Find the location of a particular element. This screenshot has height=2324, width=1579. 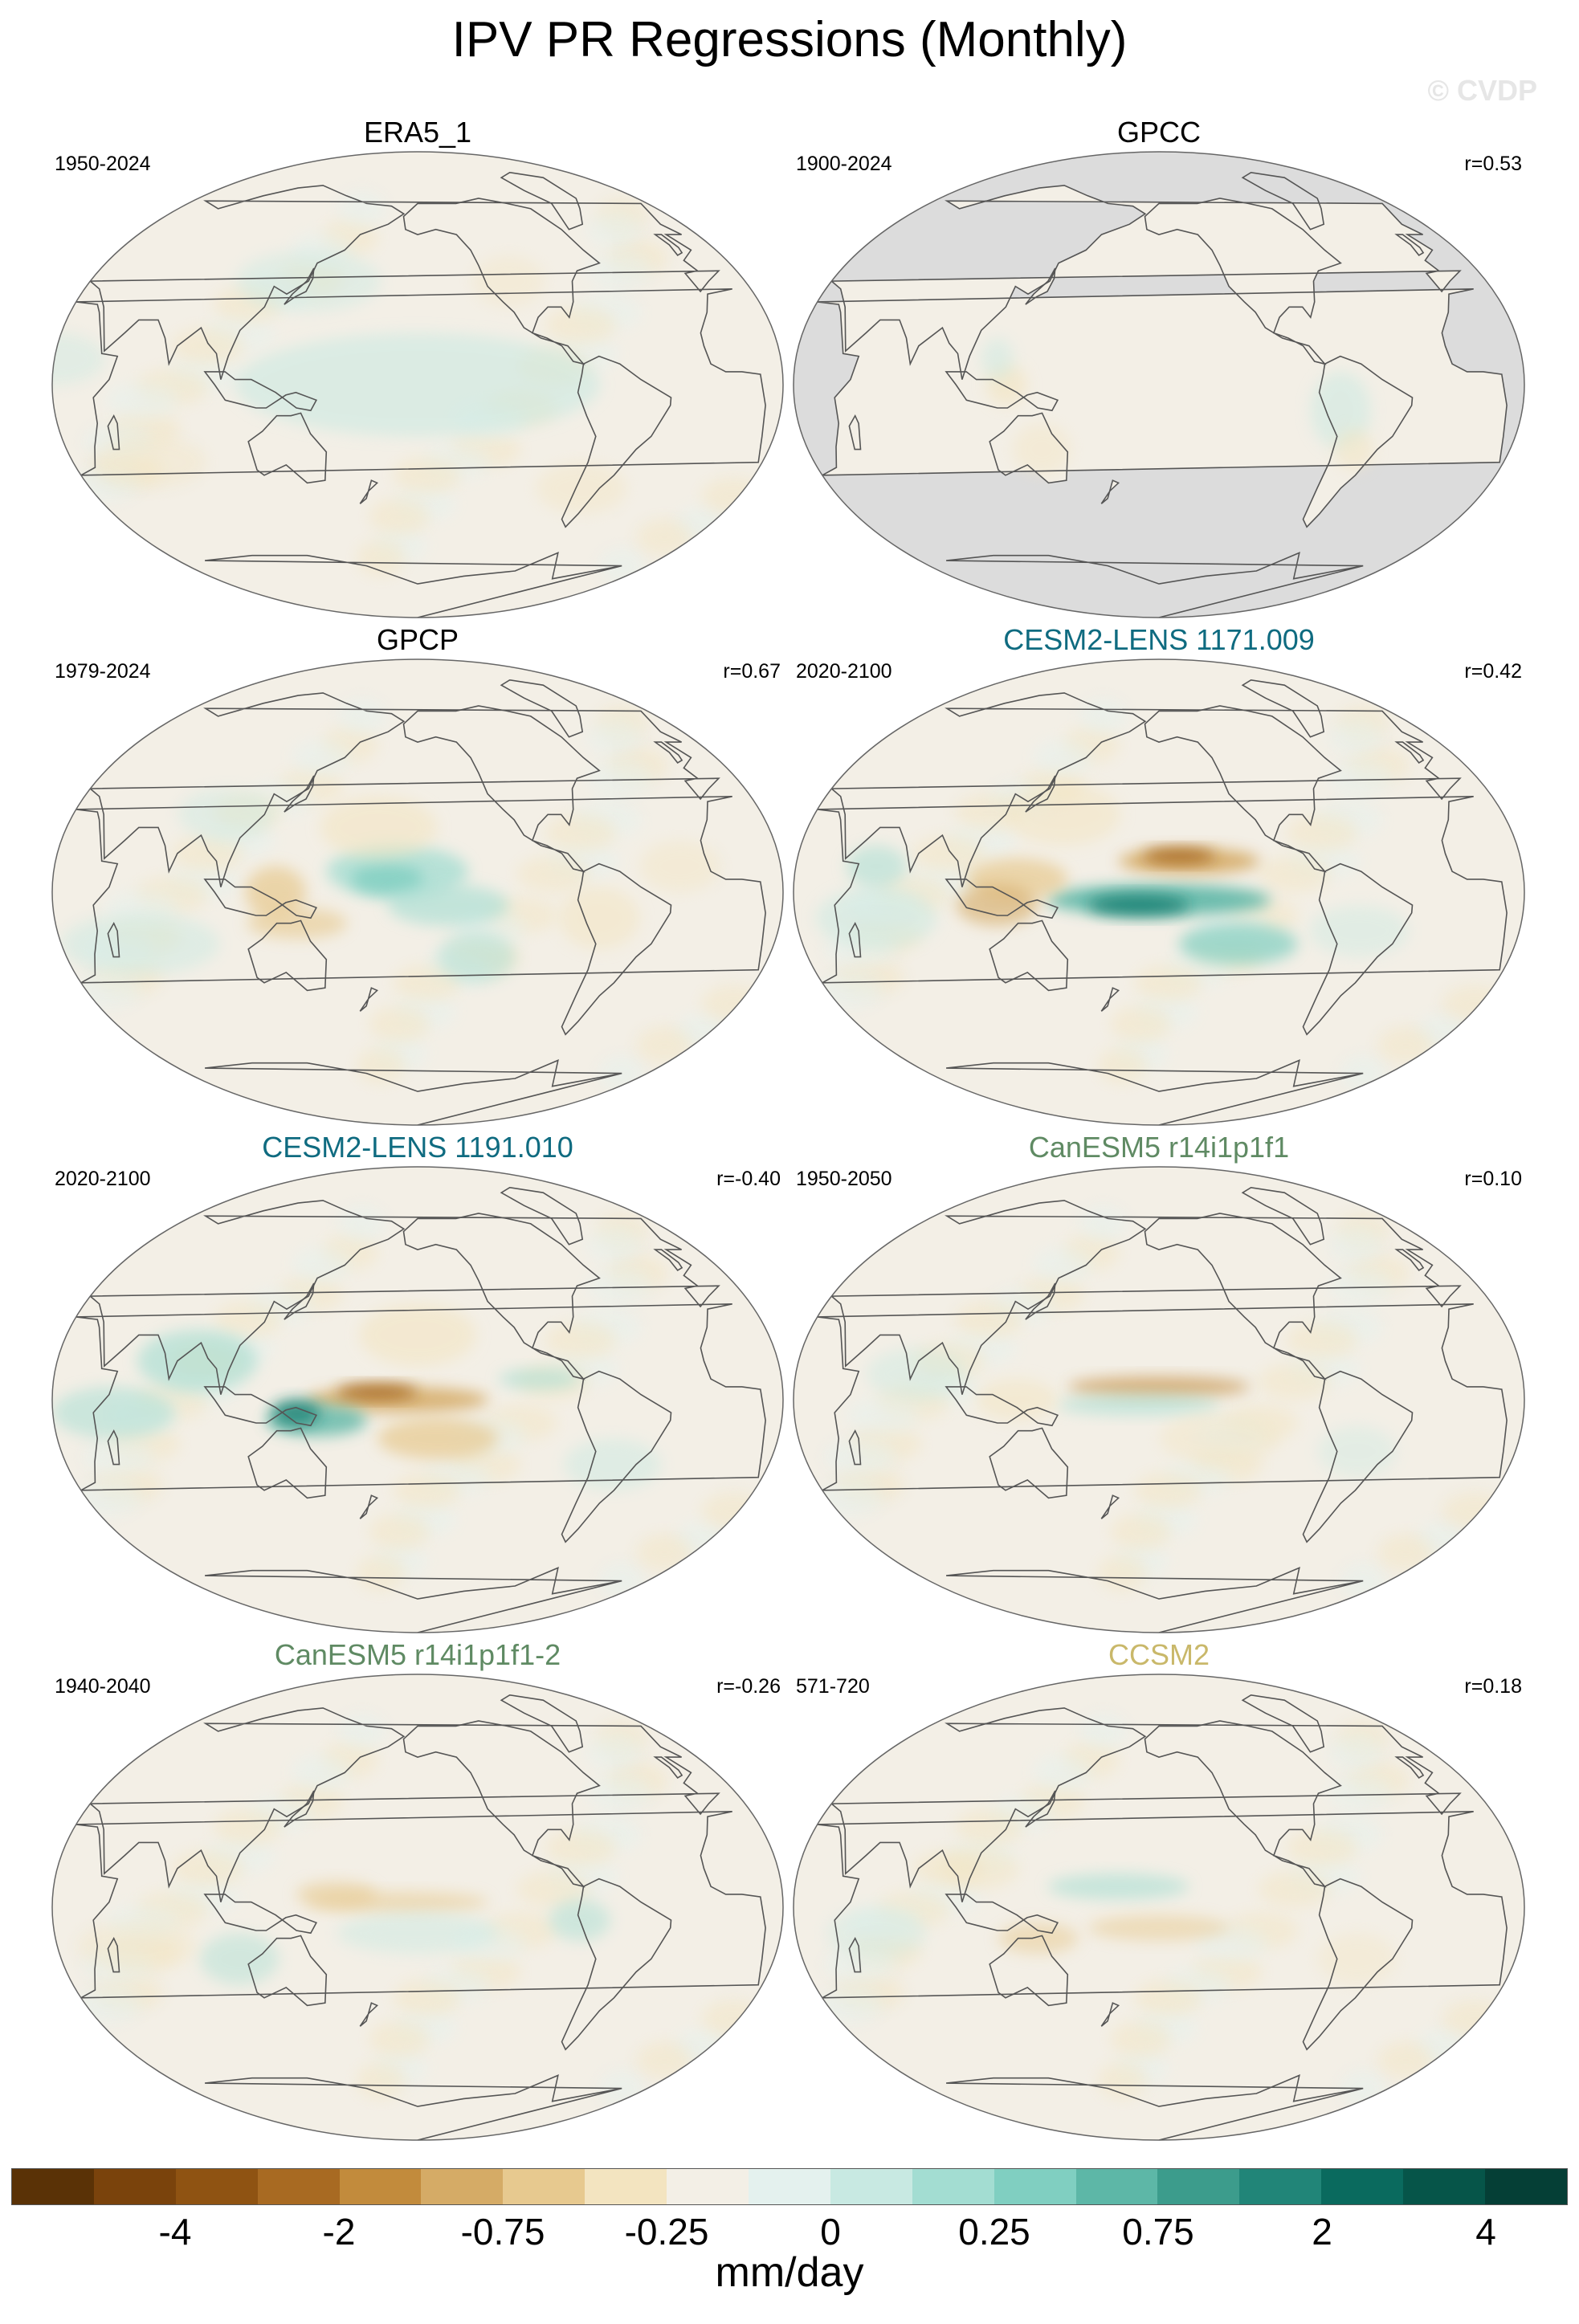

map-panel: CanESM5 r14i1p1f1 1950-2050 r=0.10 is located at coordinates (1159, 1388).